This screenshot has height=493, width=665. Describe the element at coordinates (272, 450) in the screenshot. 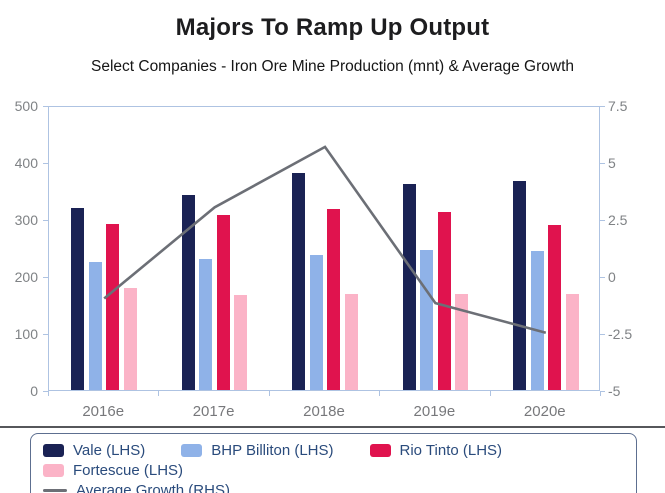

I see `legend-label: BHP Billiton (LHS)` at that location.